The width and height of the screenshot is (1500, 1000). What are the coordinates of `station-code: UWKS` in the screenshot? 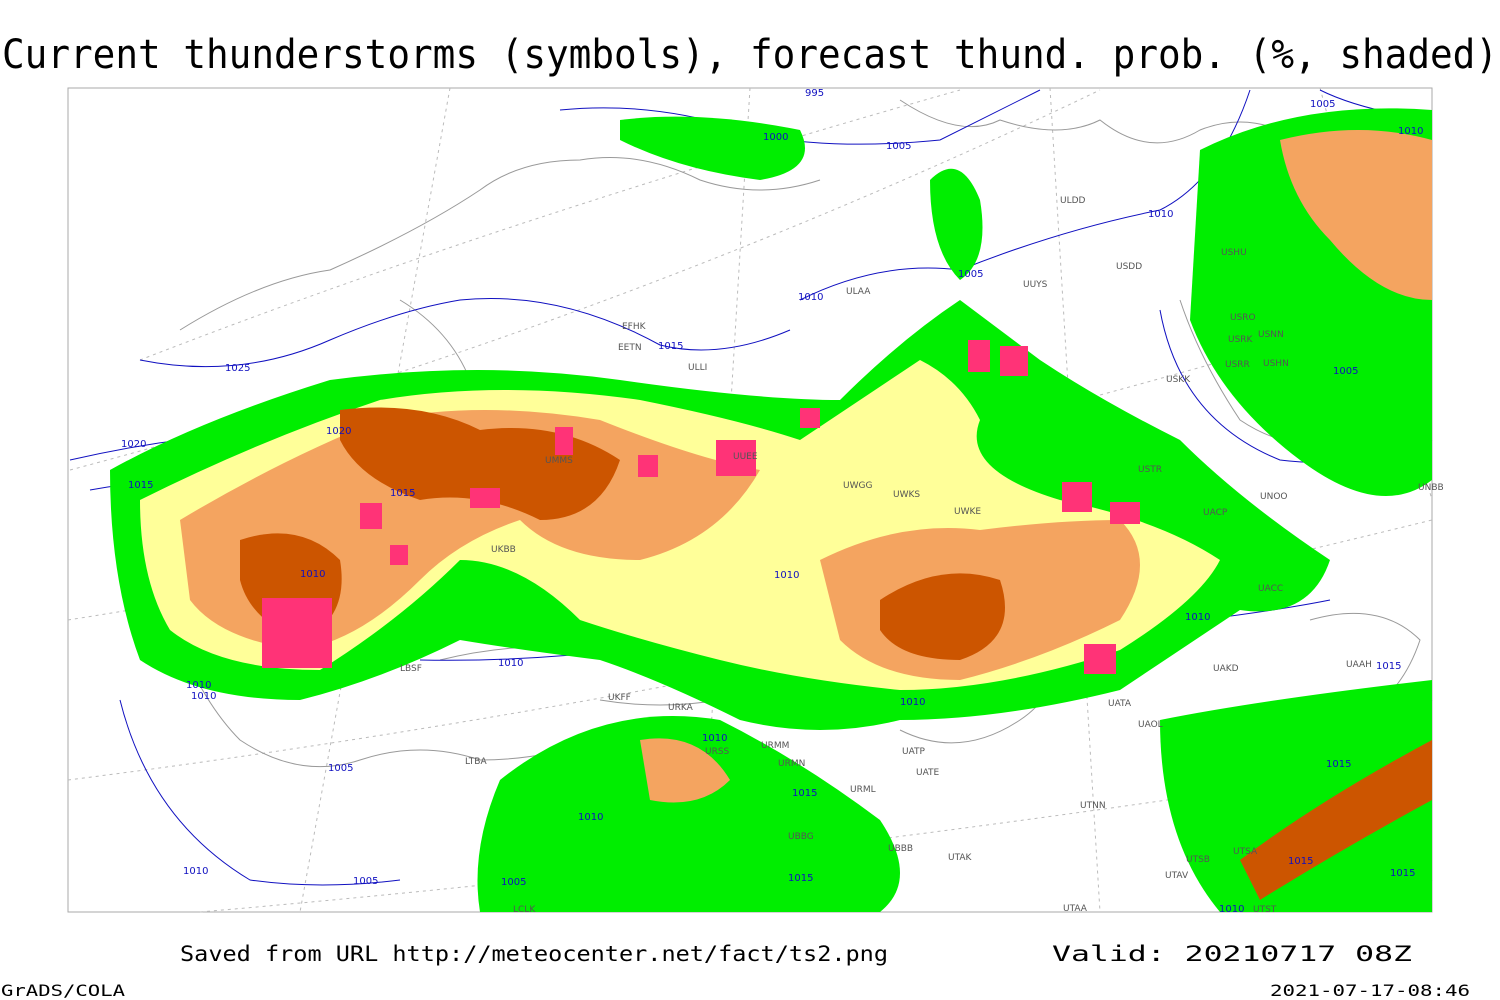 It's located at (906, 495).